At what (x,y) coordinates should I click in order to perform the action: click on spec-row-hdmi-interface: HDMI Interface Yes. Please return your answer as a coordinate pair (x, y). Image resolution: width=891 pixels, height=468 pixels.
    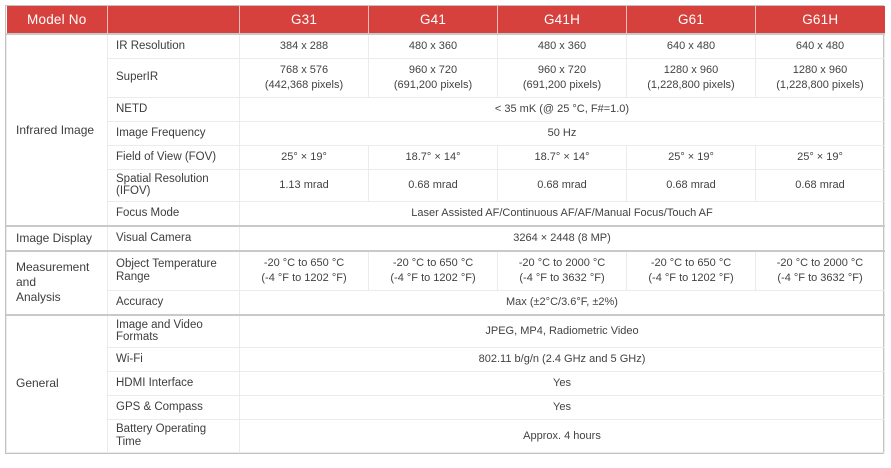
    Looking at the image, I should click on (446, 384).